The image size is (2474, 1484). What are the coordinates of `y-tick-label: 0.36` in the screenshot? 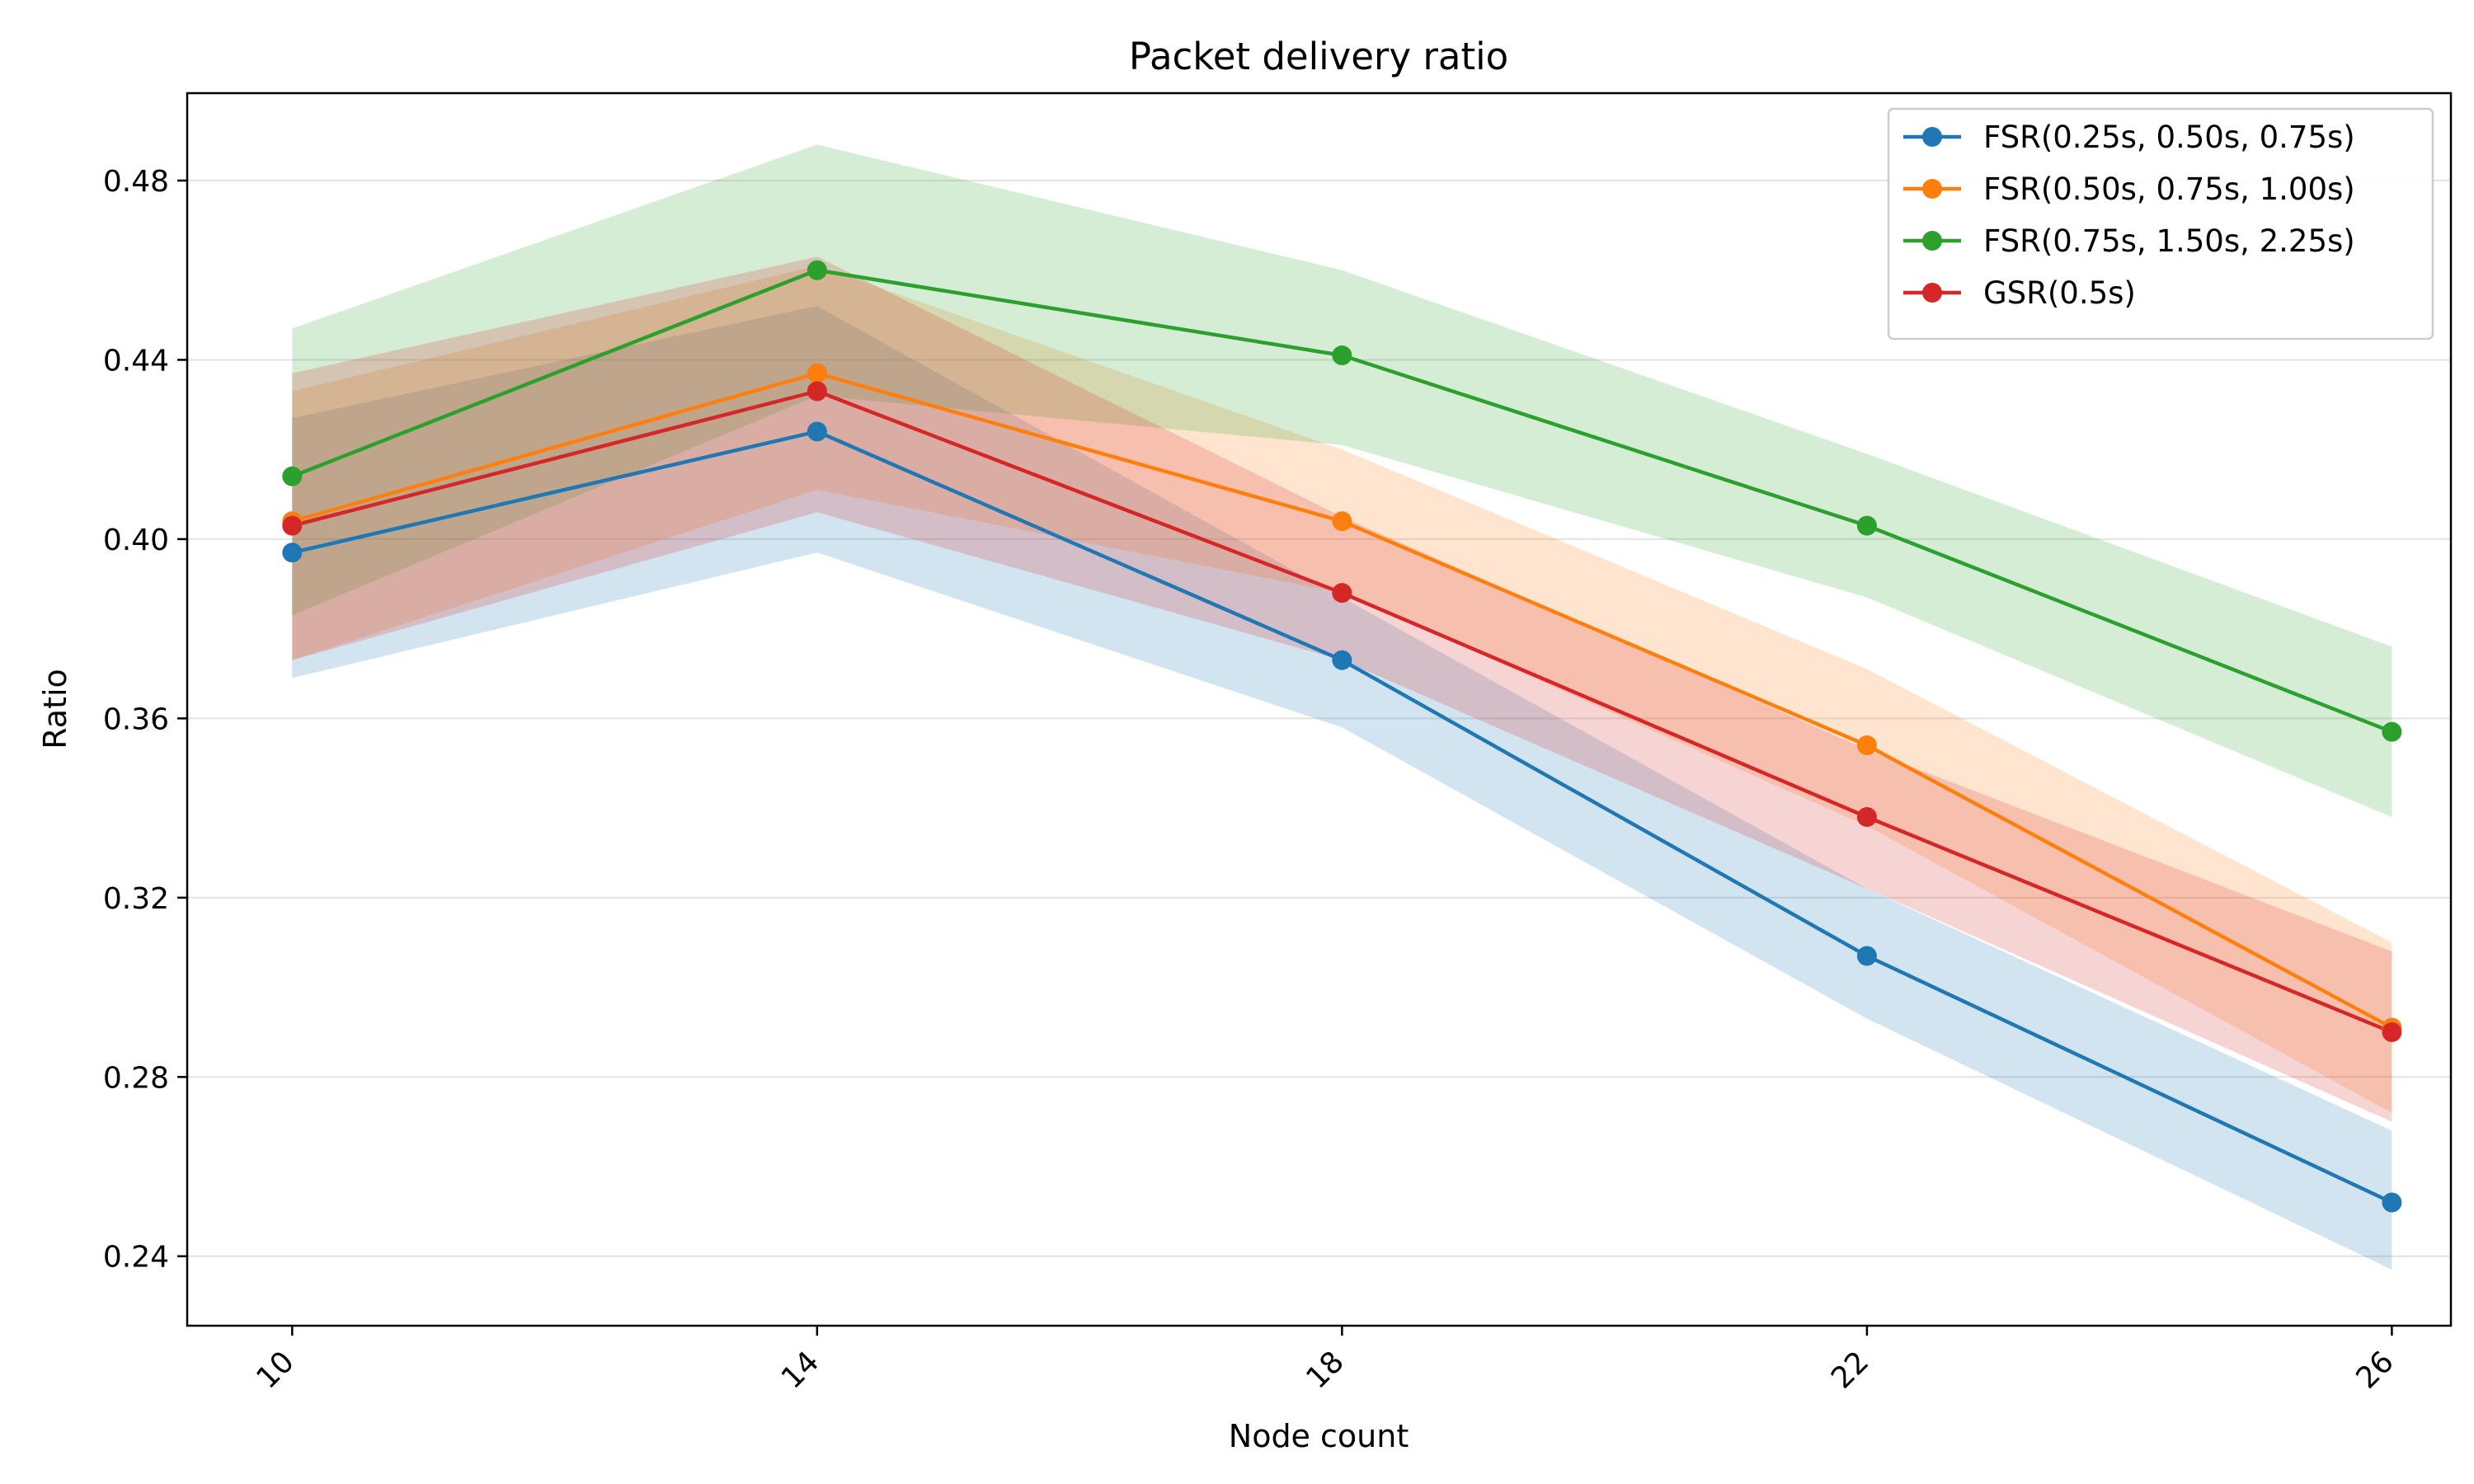 It's located at (136, 719).